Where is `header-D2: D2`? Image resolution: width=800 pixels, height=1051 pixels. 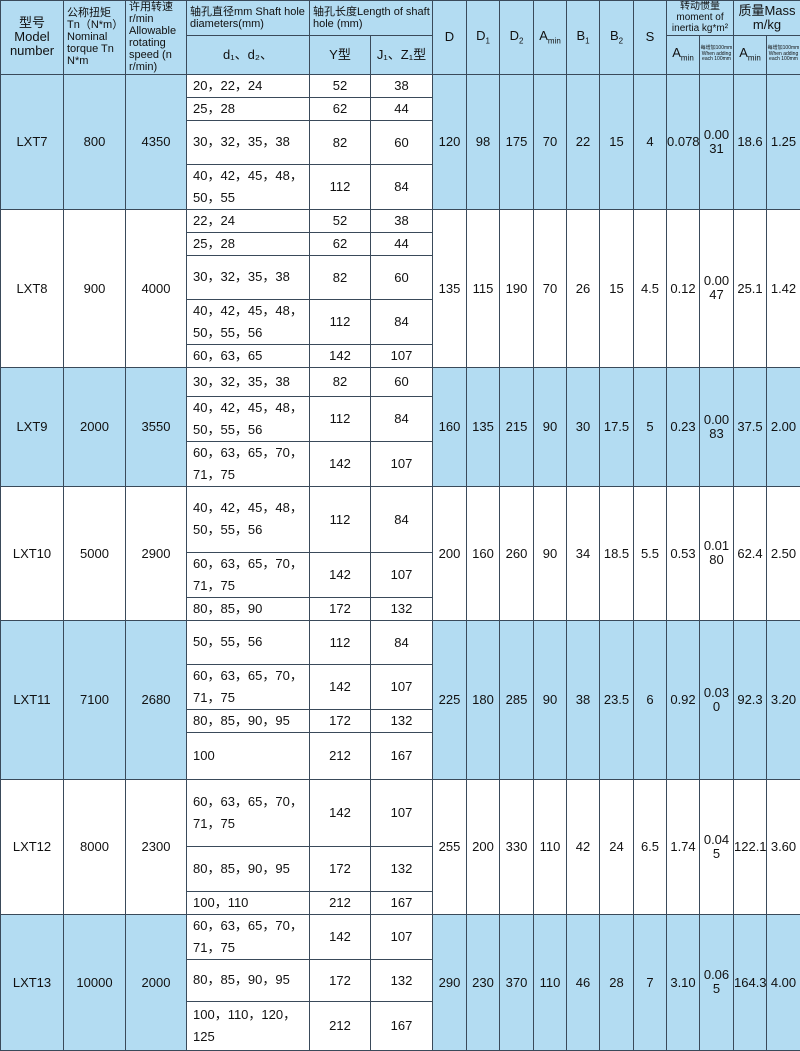 header-D2: D2 is located at coordinates (517, 38).